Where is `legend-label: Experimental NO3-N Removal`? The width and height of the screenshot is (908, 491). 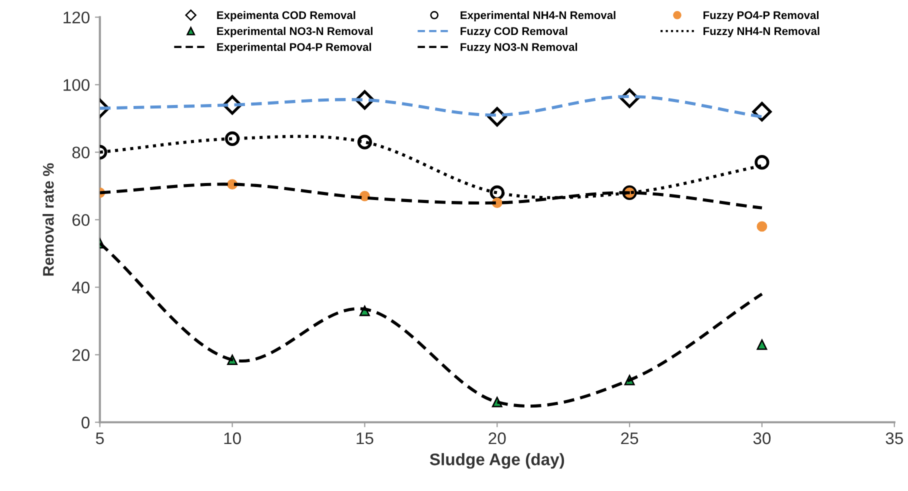
legend-label: Experimental NO3-N Removal is located at coordinates (294, 32).